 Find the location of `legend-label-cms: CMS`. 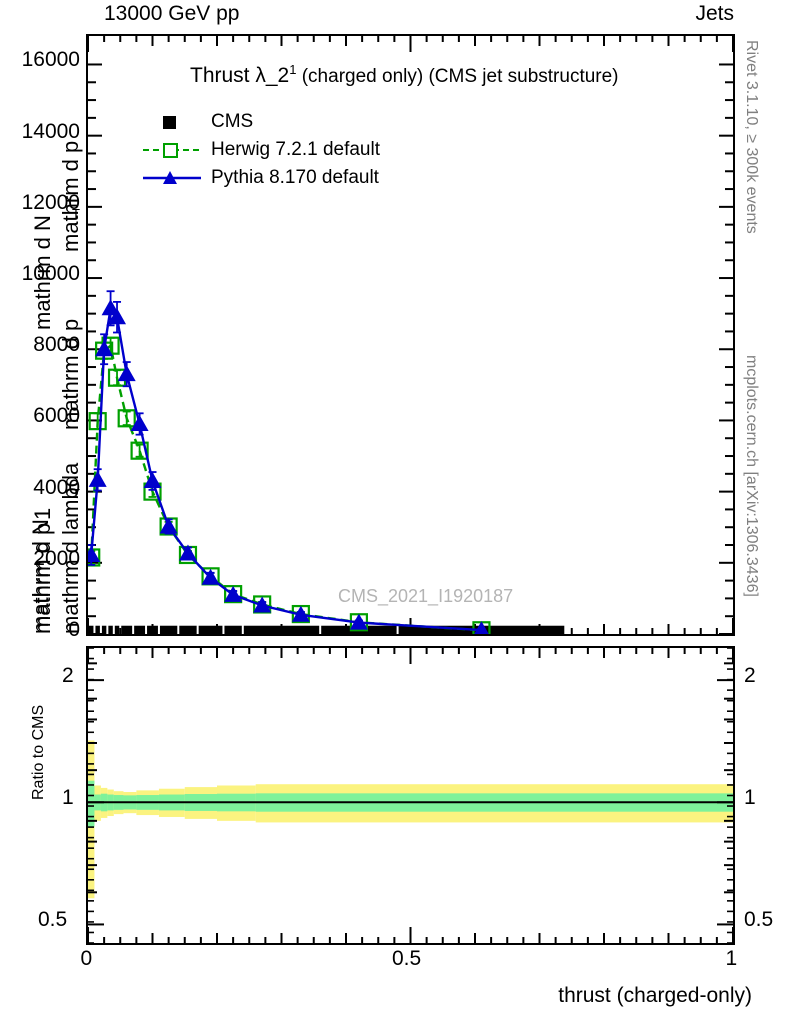

legend-label-cms: CMS is located at coordinates (232, 121).